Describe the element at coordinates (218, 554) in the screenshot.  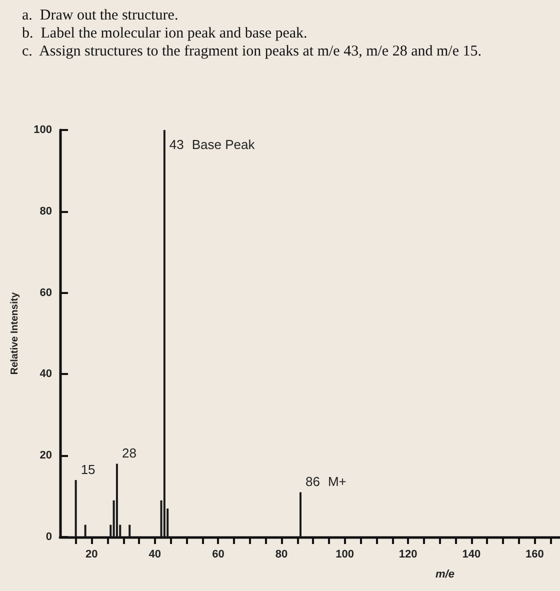
I see `x-tick-label: 60` at that location.